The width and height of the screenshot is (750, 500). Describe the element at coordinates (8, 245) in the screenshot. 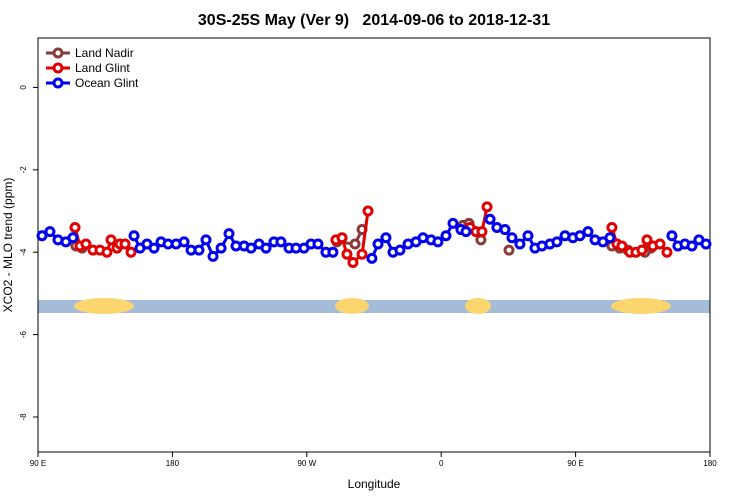

I see `y-axis-label: XCO2 - MLO trend (ppm)` at that location.